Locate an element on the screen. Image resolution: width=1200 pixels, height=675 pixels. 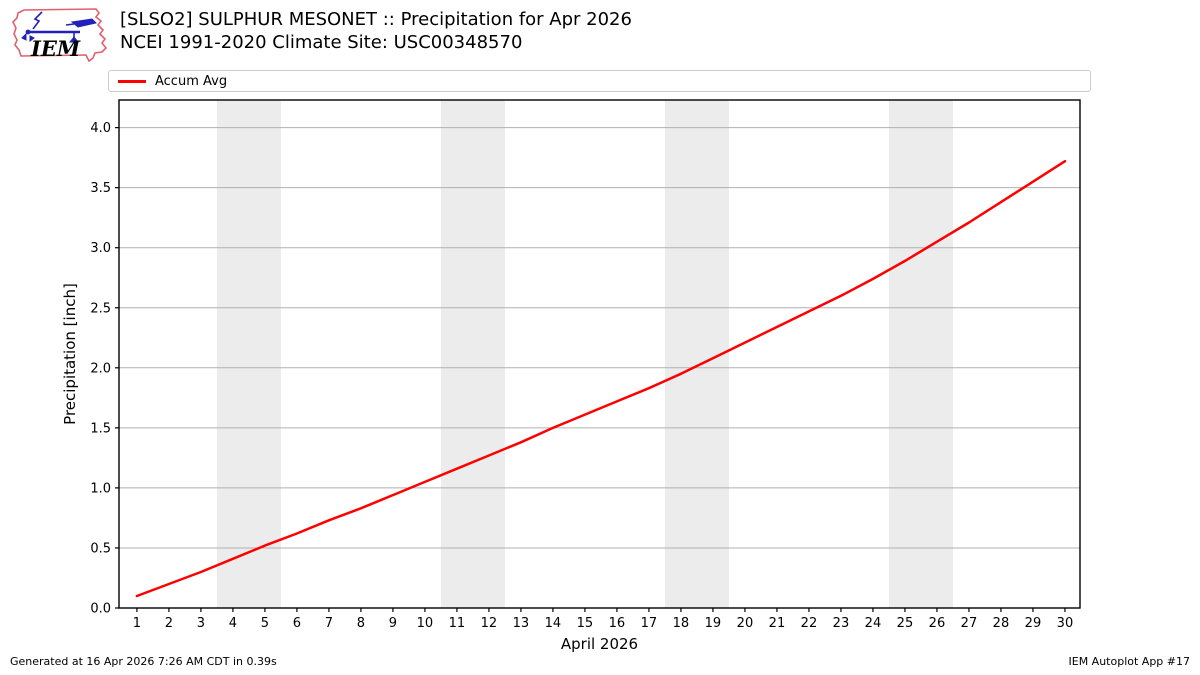
x-tick-label: 29 is located at coordinates (1033, 623).